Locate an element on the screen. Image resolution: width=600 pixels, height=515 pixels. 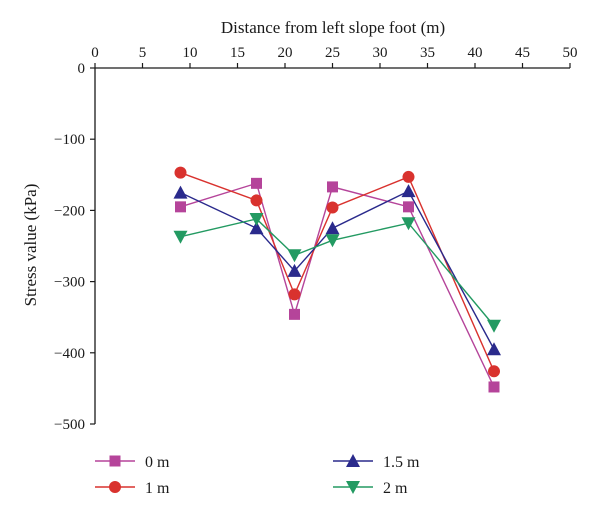
legend-label: 0 m is located at coordinates (157, 462).